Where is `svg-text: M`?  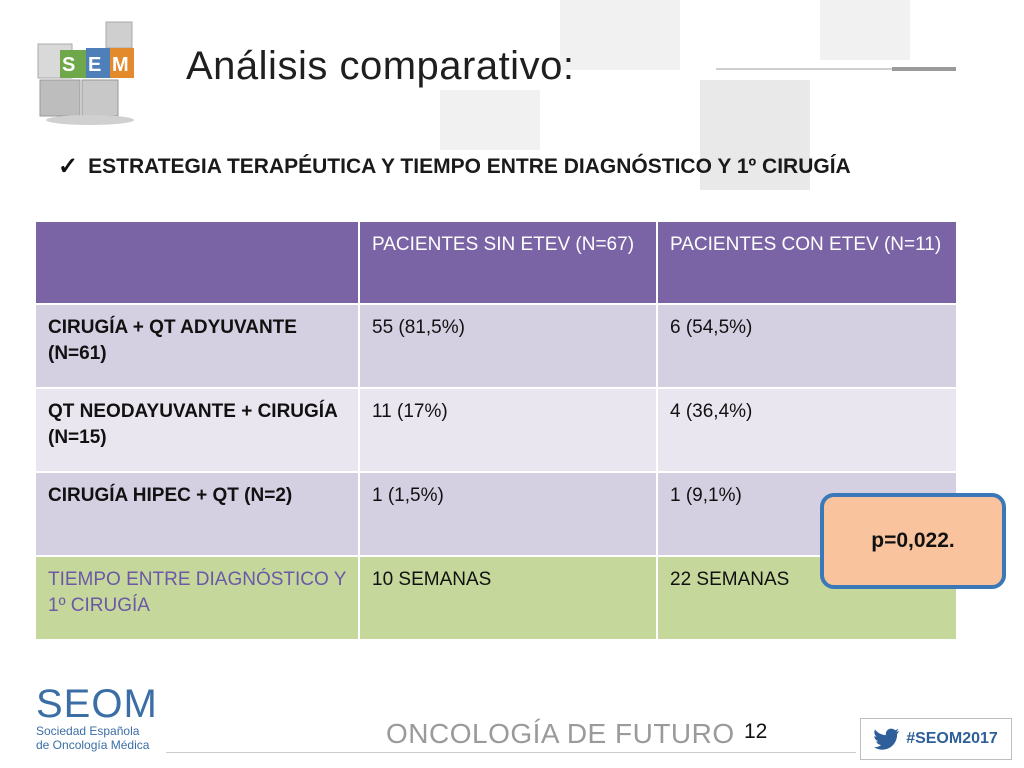
svg-text: M is located at coordinates (120, 65).